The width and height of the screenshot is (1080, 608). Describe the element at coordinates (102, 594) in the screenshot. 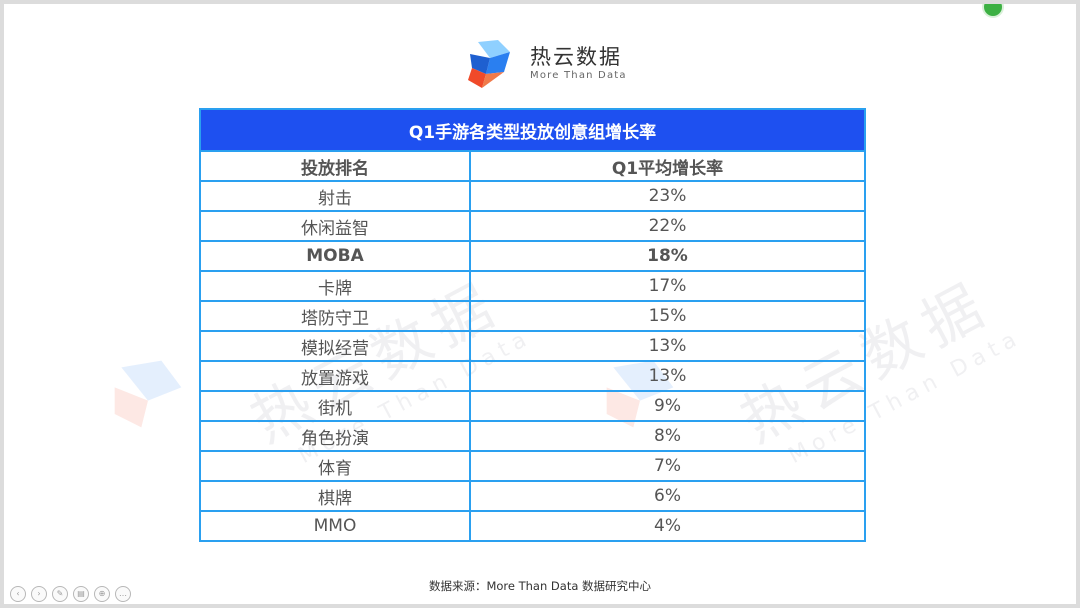

I see `zoom-icon: ⊕` at that location.